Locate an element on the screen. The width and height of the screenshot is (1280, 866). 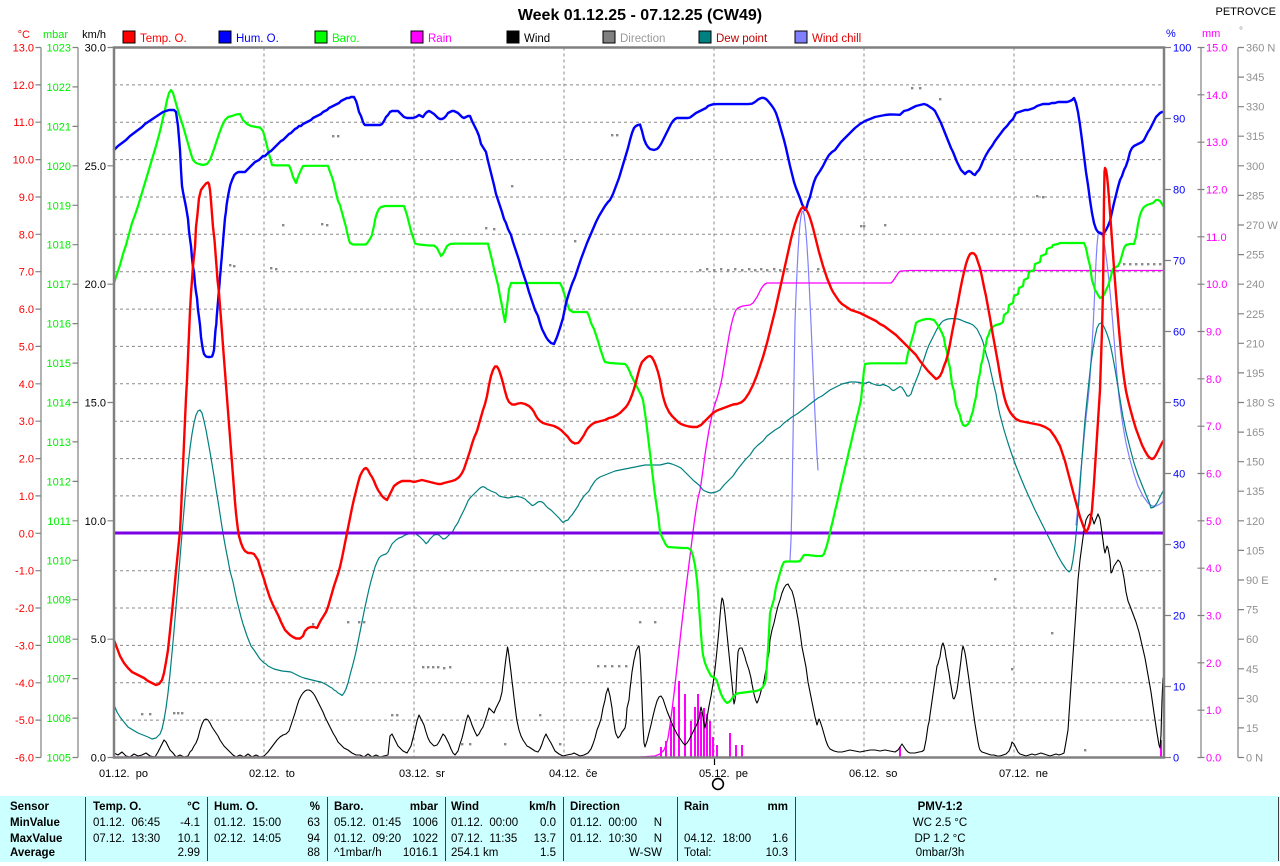
svg-text: 1.0 is located at coordinates (1213, 711).